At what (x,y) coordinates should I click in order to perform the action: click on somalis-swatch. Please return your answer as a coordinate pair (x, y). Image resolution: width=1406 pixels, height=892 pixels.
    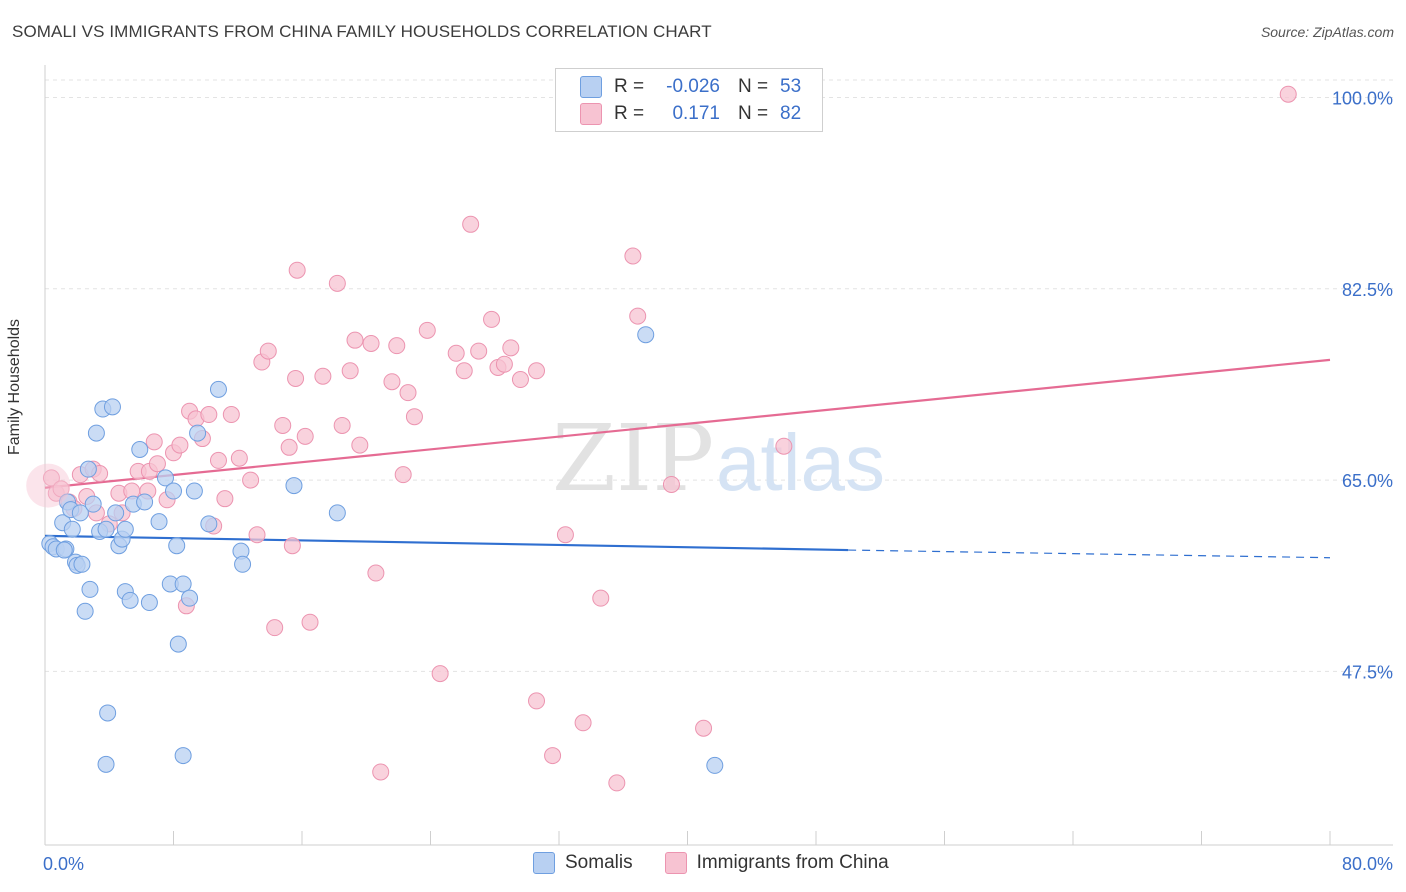
    Looking at the image, I should click on (591, 87).